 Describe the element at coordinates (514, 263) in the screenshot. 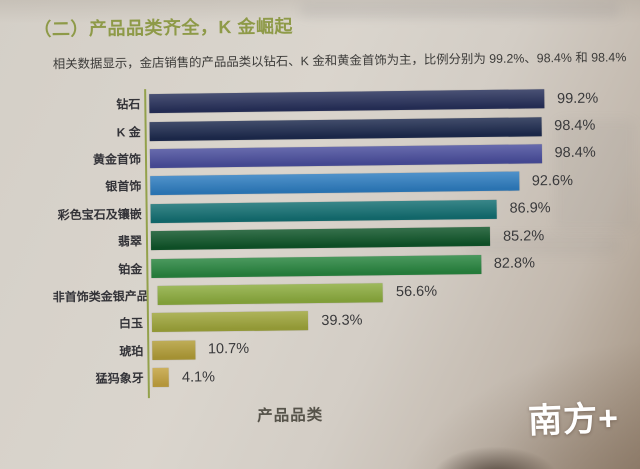

I see `value-label: 82.8%` at that location.